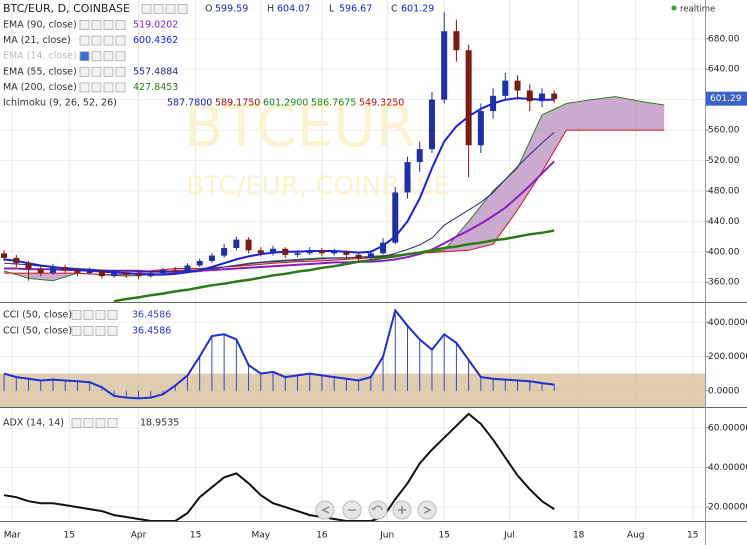  What do you see at coordinates (724, 222) in the screenshot?
I see `y-tick-label: 440.00` at bounding box center [724, 222].